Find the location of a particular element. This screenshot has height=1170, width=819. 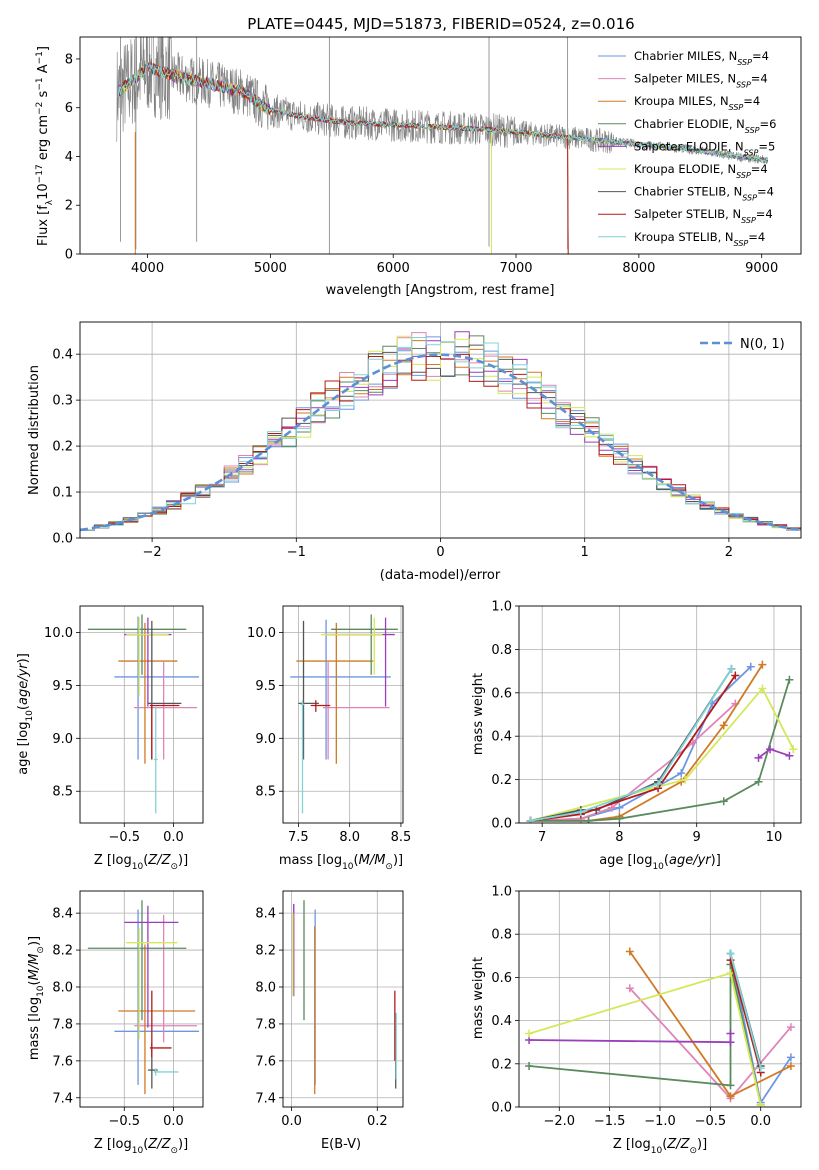

x-tick-label: 6000 is located at coordinates (393, 268).